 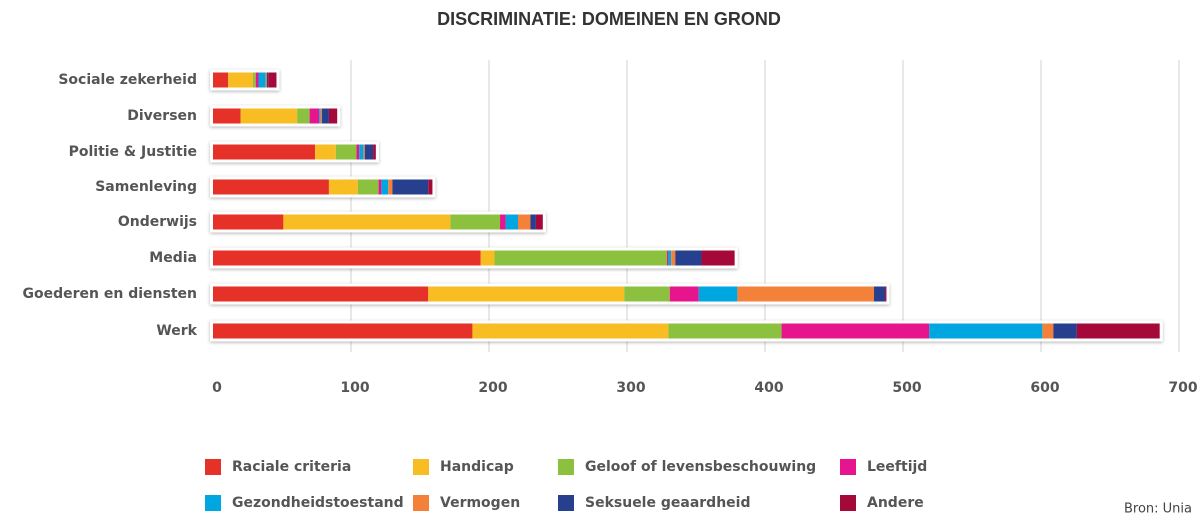 I want to click on y-tick-label: Werk, so click(x=176, y=331).